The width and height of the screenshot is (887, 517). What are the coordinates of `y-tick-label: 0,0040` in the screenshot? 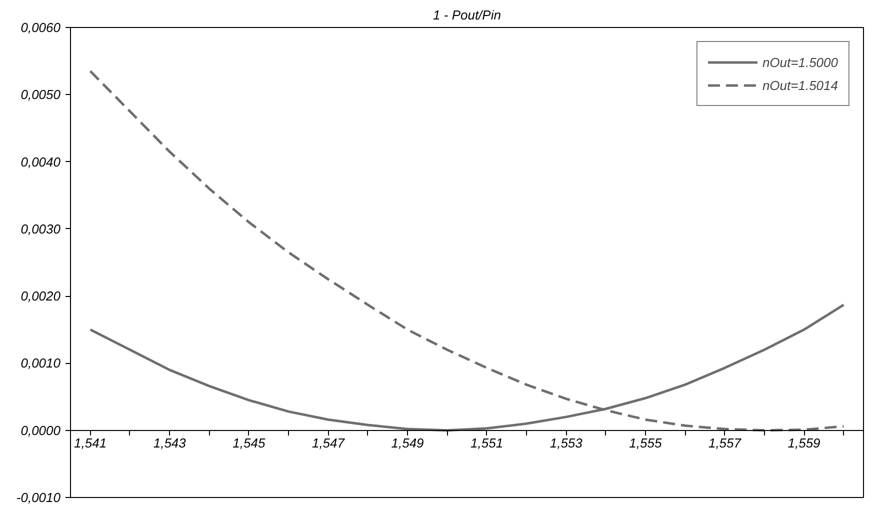 It's located at (41, 162).